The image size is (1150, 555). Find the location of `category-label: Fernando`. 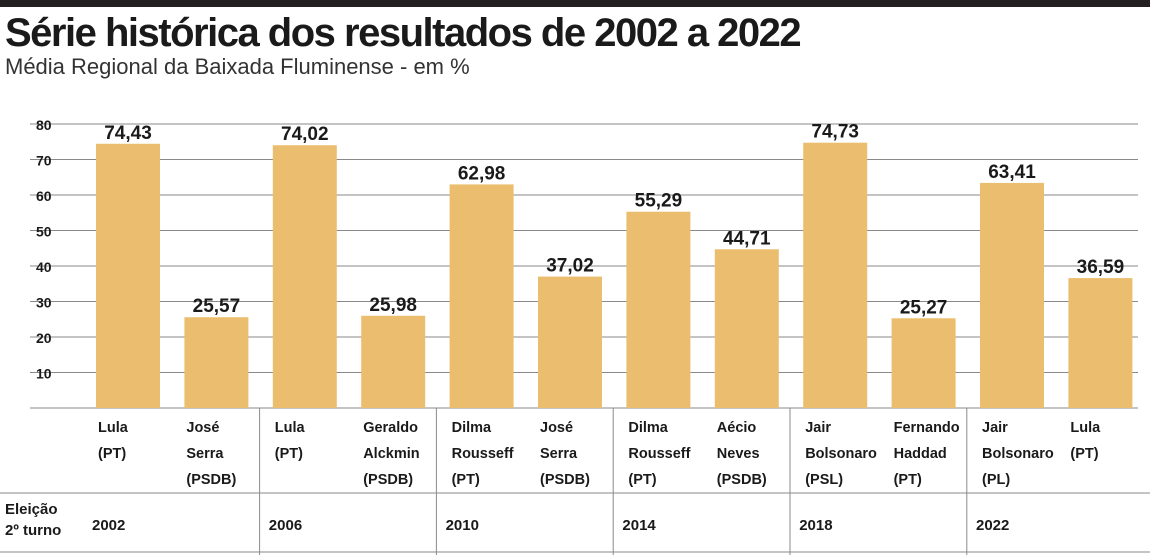

category-label: Fernando is located at coordinates (927, 428).